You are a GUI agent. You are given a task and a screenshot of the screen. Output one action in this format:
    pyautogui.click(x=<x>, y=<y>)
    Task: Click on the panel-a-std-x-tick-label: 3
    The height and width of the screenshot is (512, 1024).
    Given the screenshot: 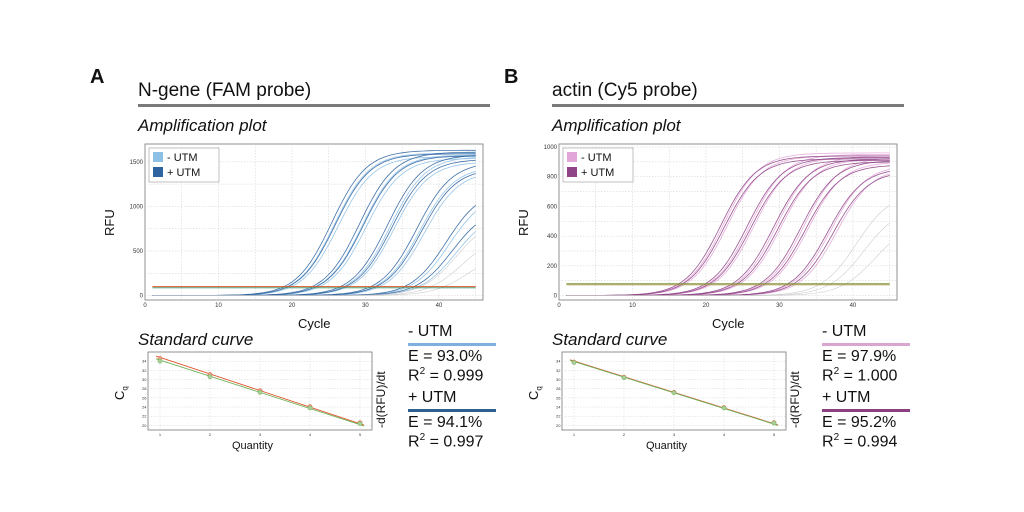 What is the action you would take?
    pyautogui.click(x=260, y=434)
    